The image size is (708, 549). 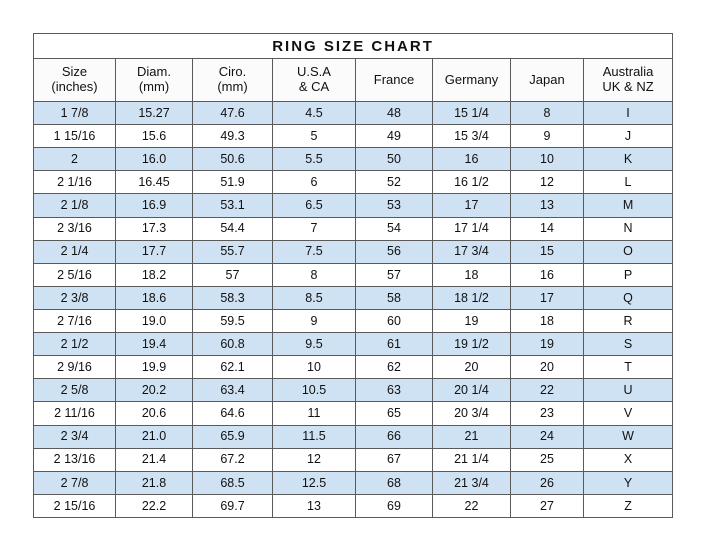 What do you see at coordinates (628, 344) in the screenshot?
I see `table-cell: S` at bounding box center [628, 344].